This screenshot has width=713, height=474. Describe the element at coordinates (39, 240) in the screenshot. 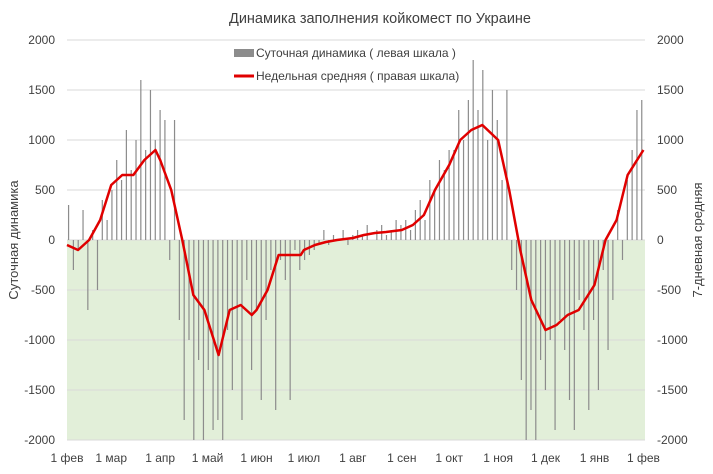

I see `left-axis-ticks: 2000 1500 1000 500 0 -500 -1000 -1500 -2000` at that location.